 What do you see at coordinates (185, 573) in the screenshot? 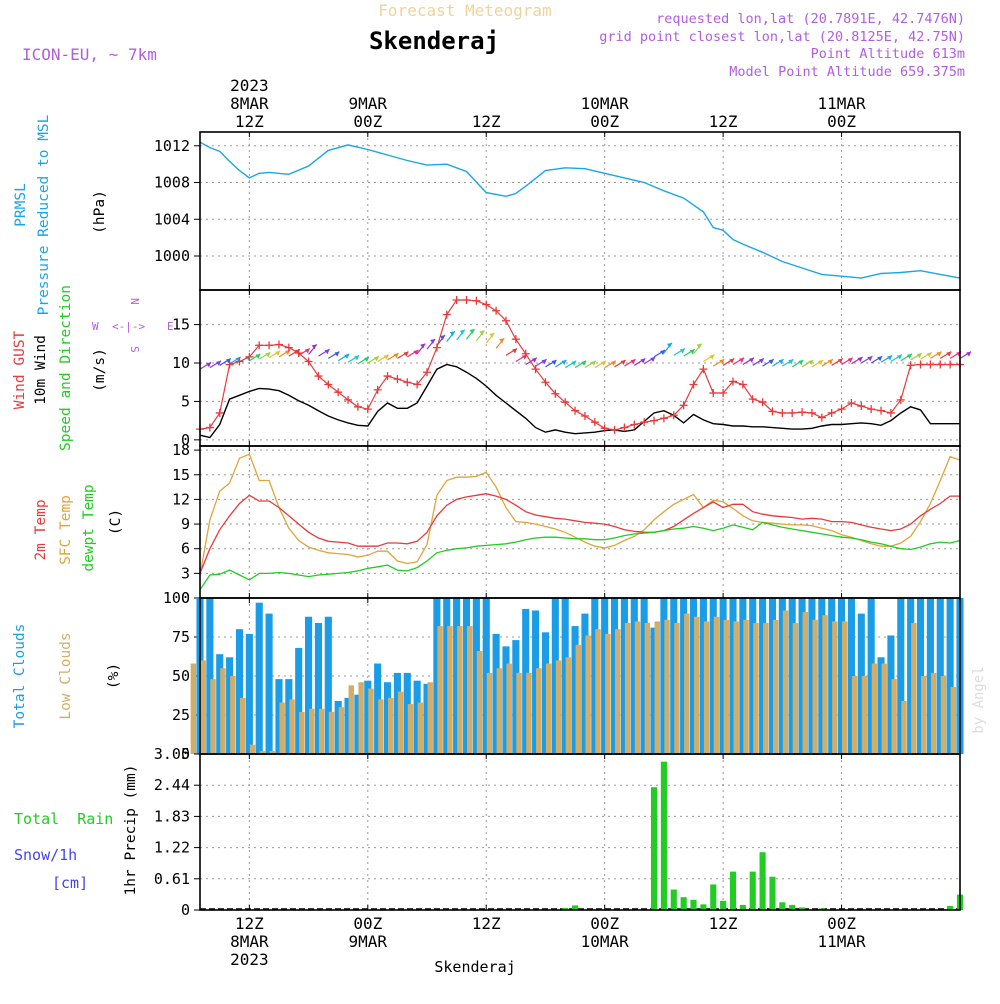
I see `y-tick-label: 3` at bounding box center [185, 573].